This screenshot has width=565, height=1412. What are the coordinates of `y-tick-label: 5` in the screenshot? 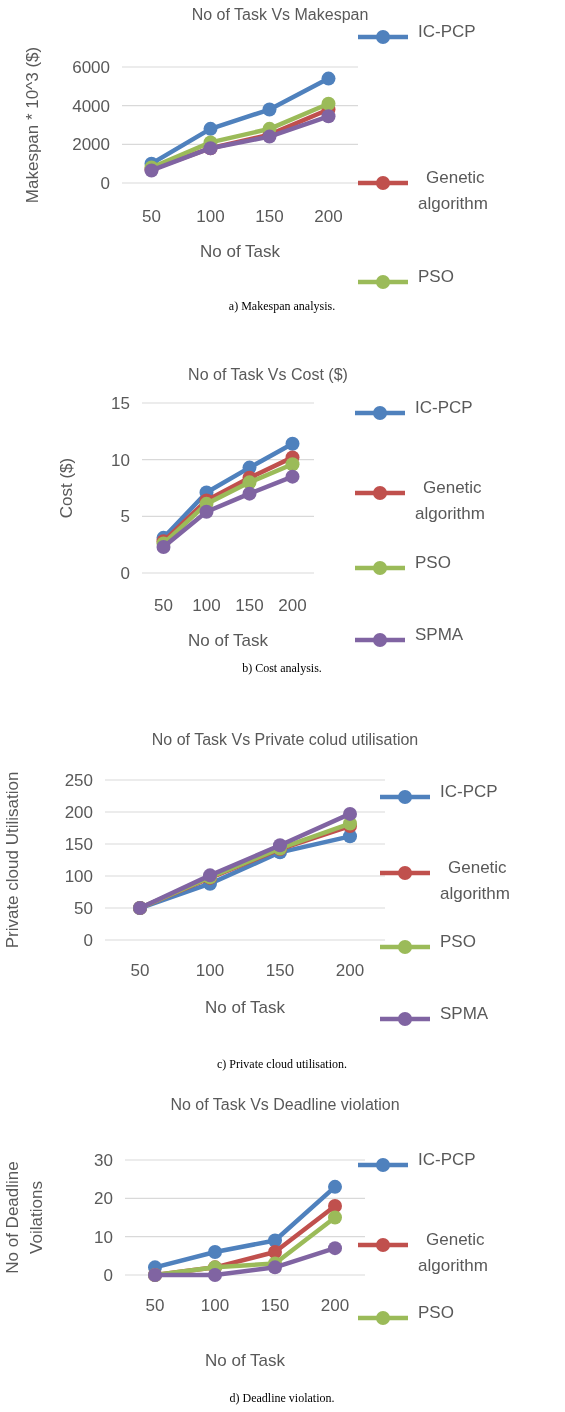 It's located at (125, 517).